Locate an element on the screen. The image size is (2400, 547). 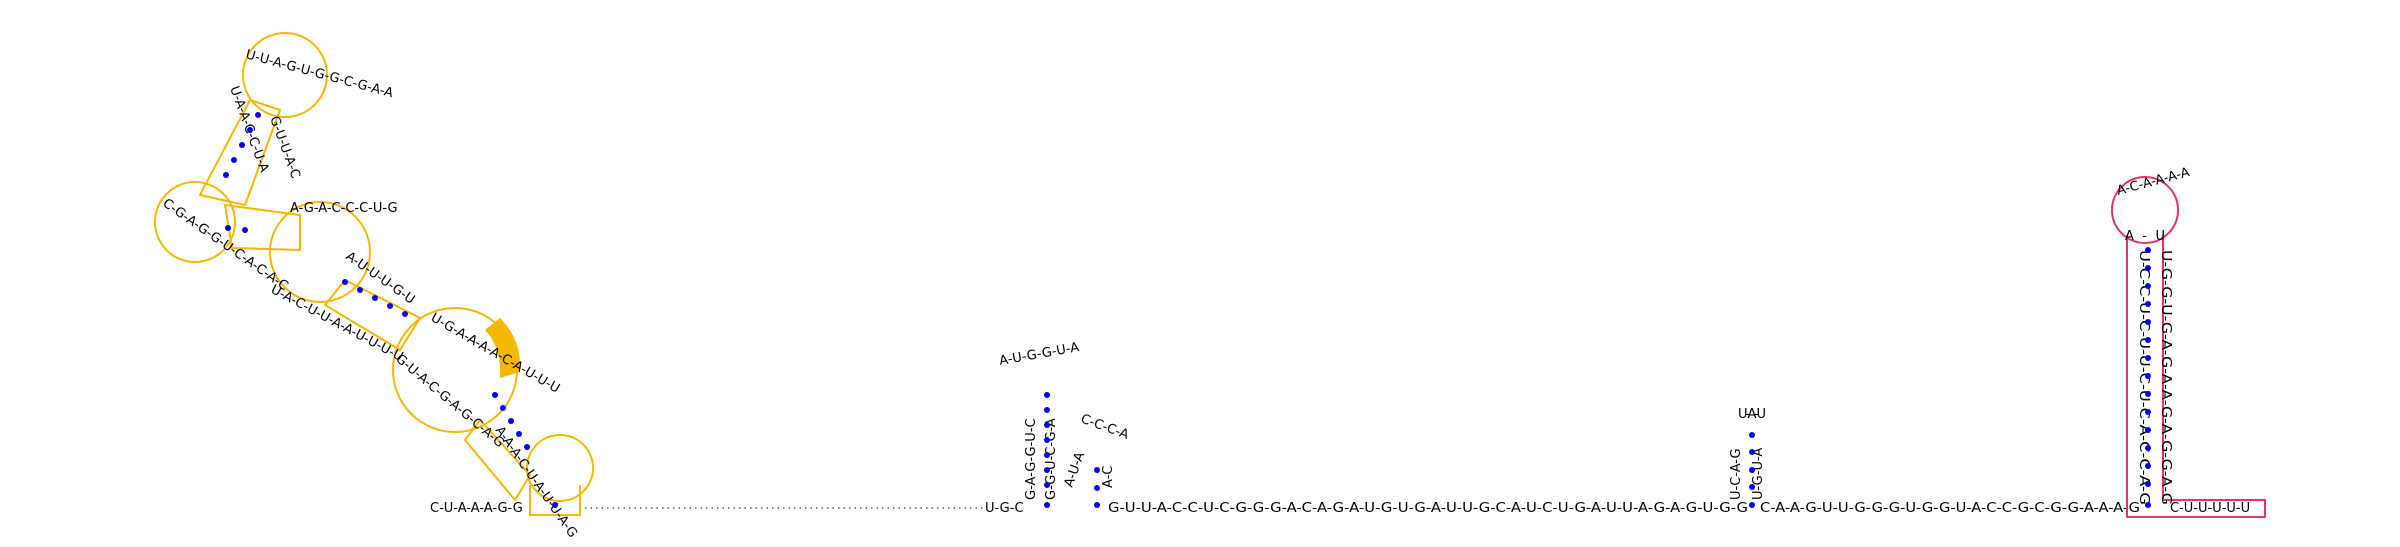
middle-loop-seq: A-G-A-C-C-C-U-G is located at coordinates (344, 208).